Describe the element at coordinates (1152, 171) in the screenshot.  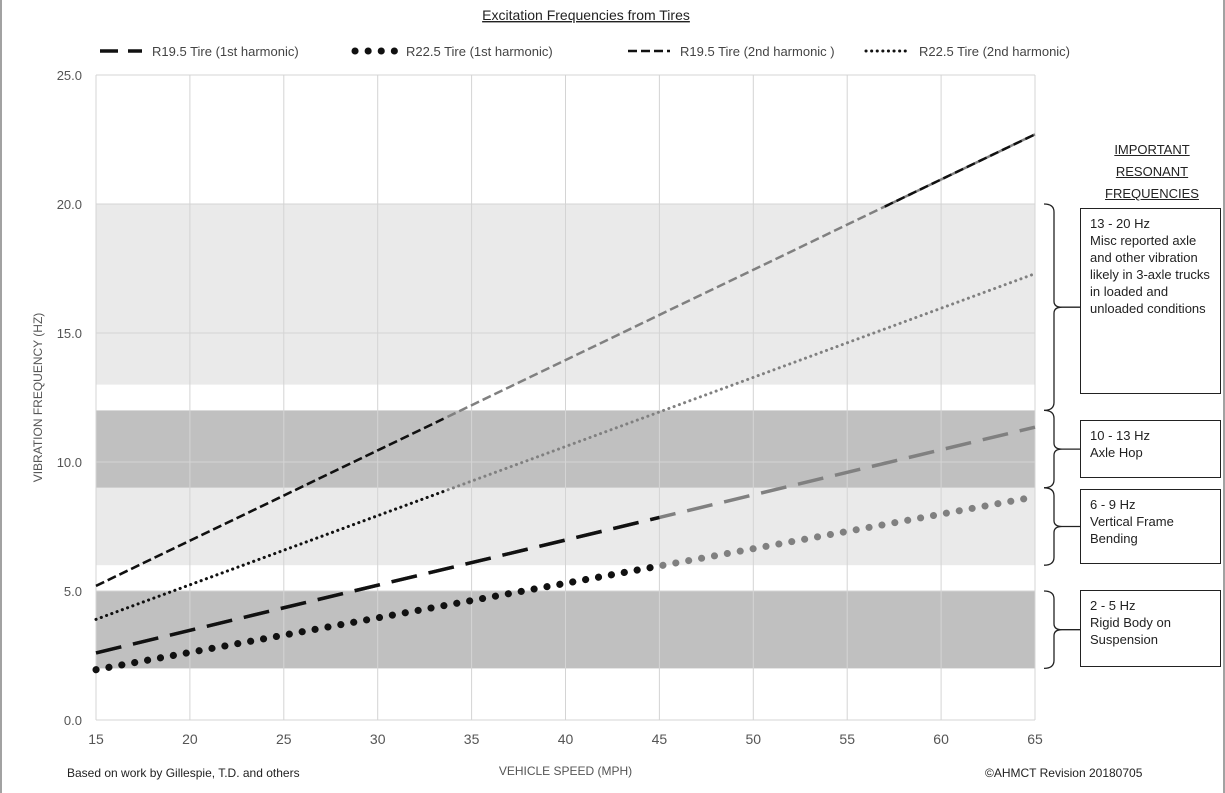
I see `resonant-frequencies-title: IMPORTANT RESONANT FREQUENCIES` at that location.